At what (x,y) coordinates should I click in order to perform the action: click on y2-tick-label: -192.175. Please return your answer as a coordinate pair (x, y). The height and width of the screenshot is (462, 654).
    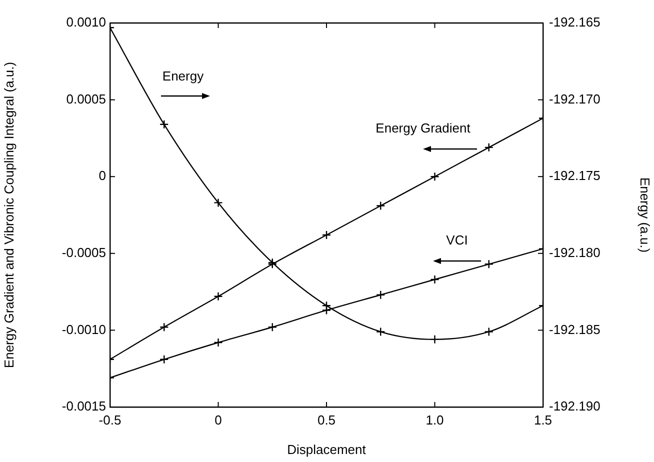
    Looking at the image, I should click on (574, 176).